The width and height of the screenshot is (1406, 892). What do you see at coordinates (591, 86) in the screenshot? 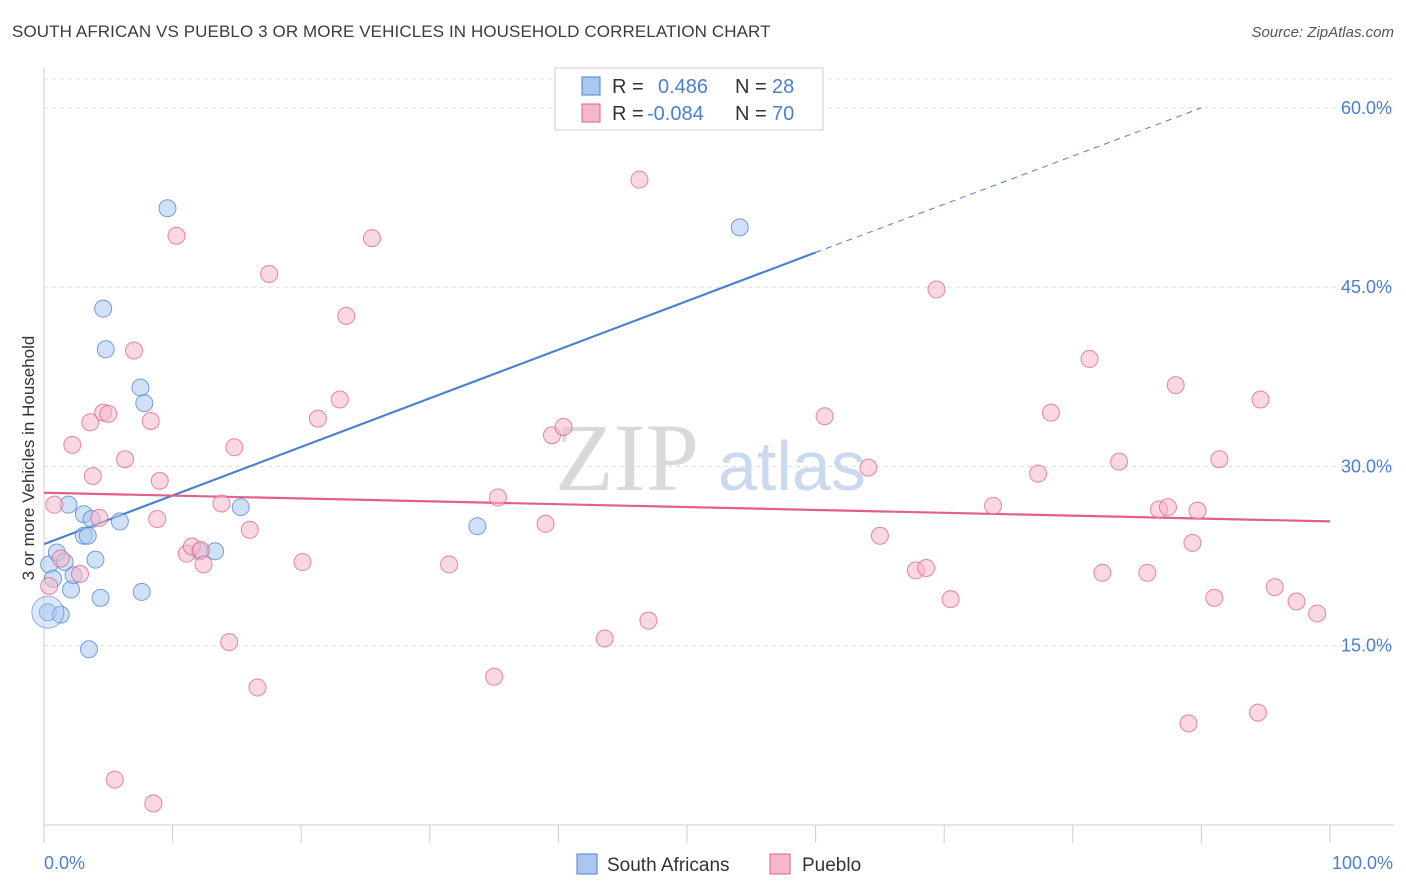
I see `legend-swatch-blue` at bounding box center [591, 86].